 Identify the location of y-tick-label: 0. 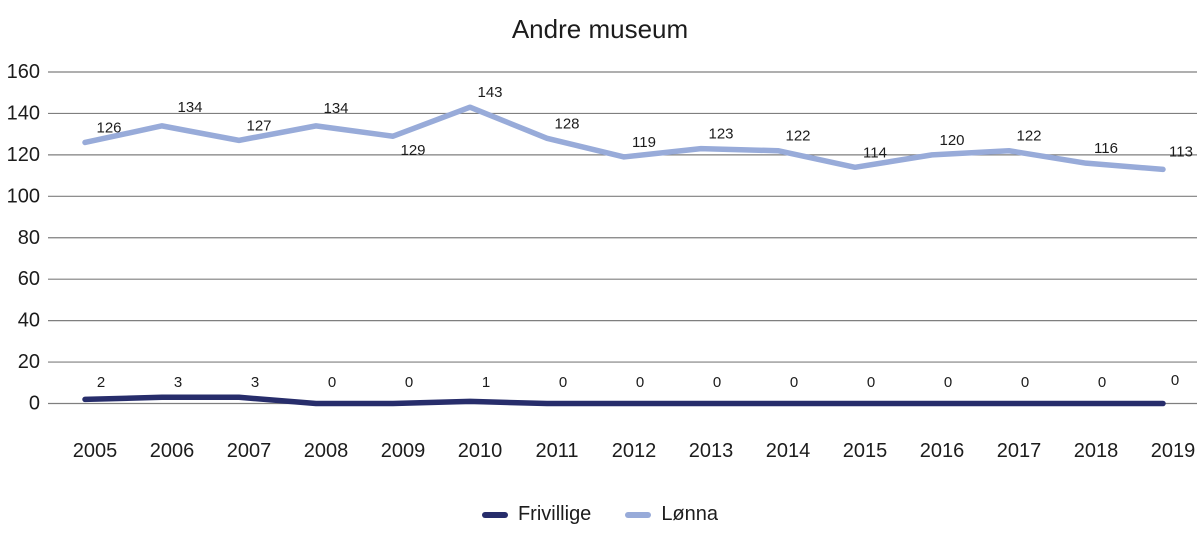
(34, 404).